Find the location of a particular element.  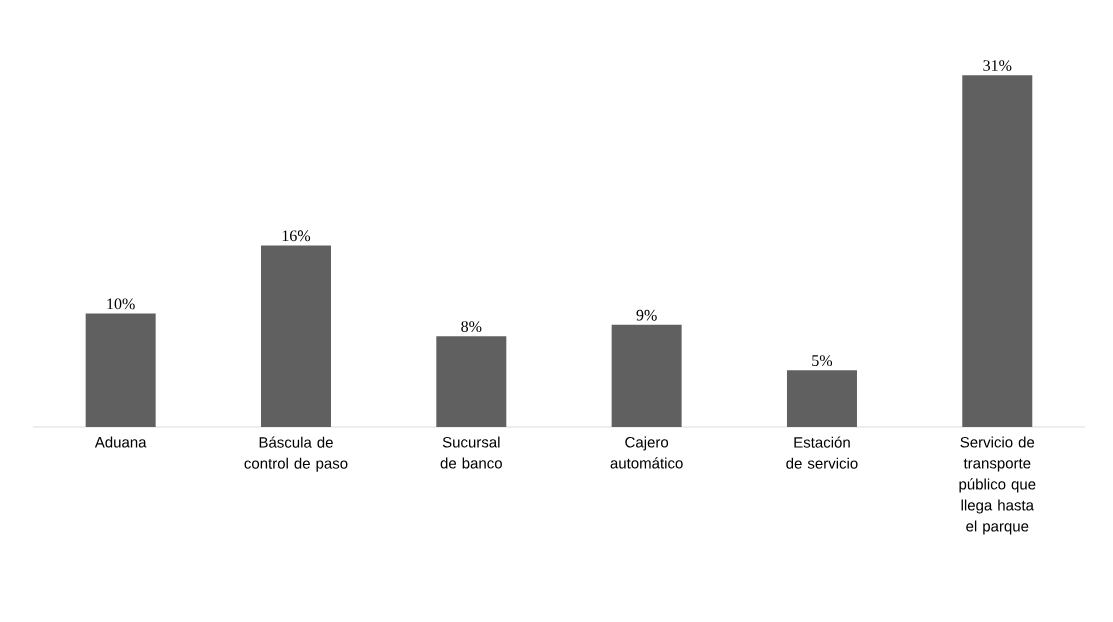

data-label: 5% is located at coordinates (822, 361).